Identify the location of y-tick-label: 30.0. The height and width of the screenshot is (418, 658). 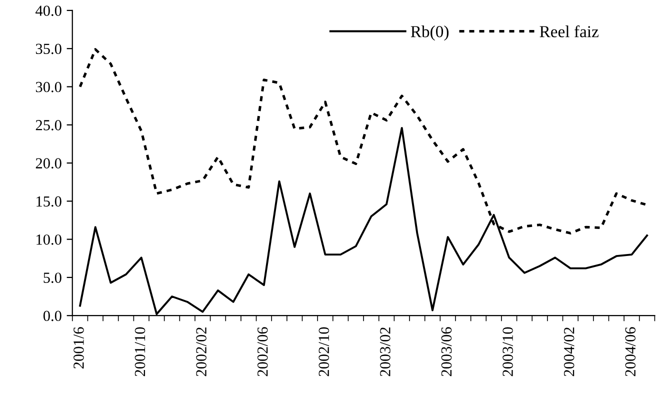
(49, 87).